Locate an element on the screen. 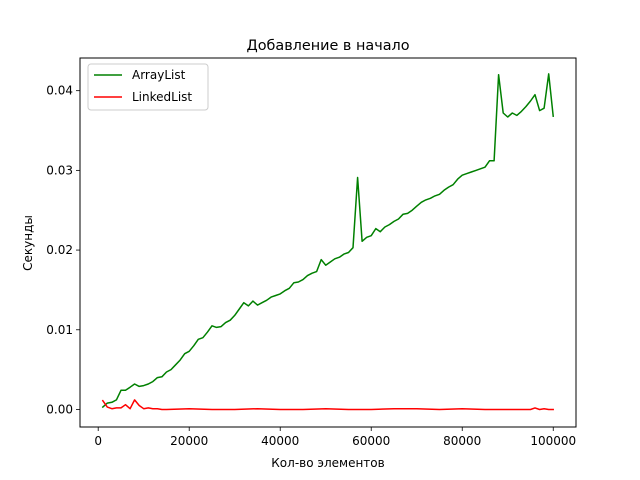  y-axis-label: Секунды is located at coordinates (28, 243).